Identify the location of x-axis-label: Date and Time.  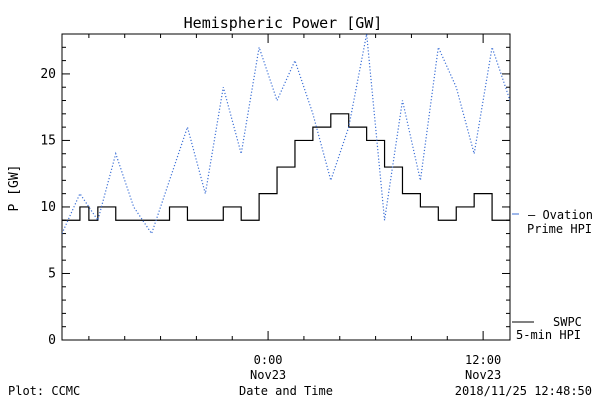
(286, 391).